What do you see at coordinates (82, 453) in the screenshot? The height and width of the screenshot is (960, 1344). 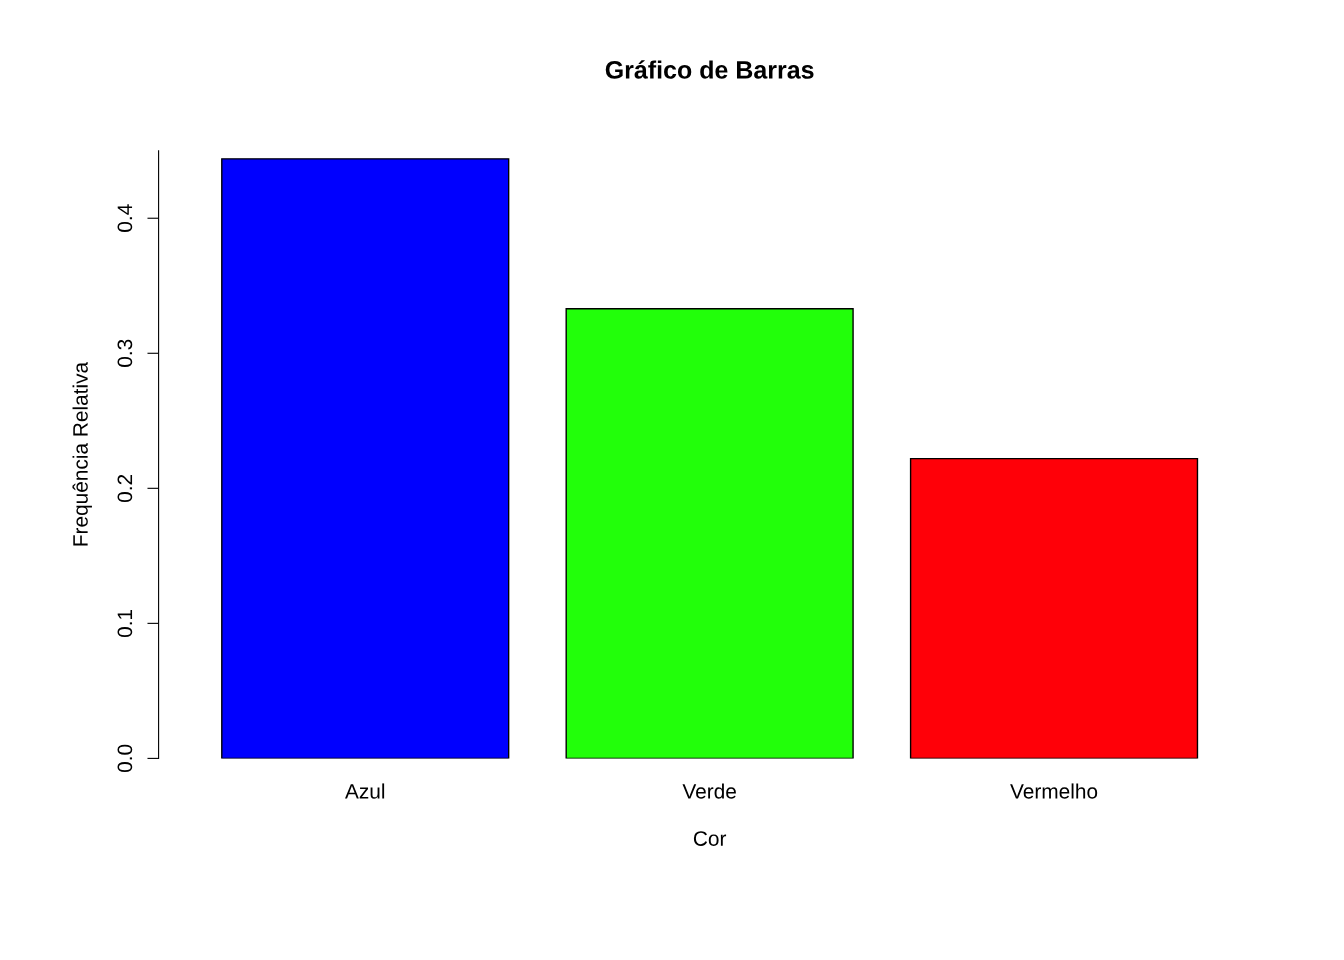 I see `y-axis-title: Frequência Relativa` at bounding box center [82, 453].